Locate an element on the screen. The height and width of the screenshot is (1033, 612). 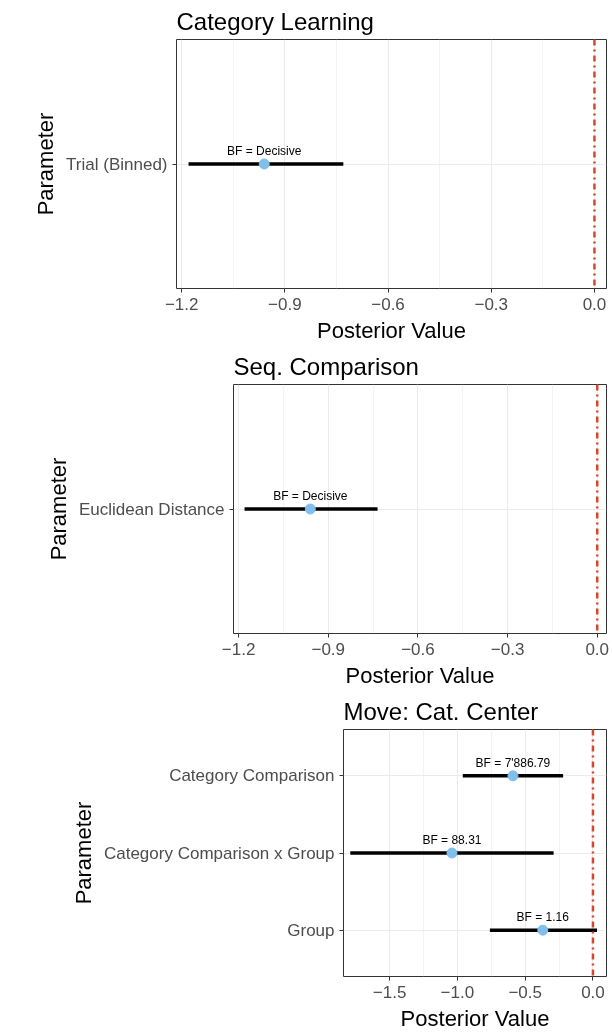
annotation: BF = 1.16 is located at coordinates (543, 917).